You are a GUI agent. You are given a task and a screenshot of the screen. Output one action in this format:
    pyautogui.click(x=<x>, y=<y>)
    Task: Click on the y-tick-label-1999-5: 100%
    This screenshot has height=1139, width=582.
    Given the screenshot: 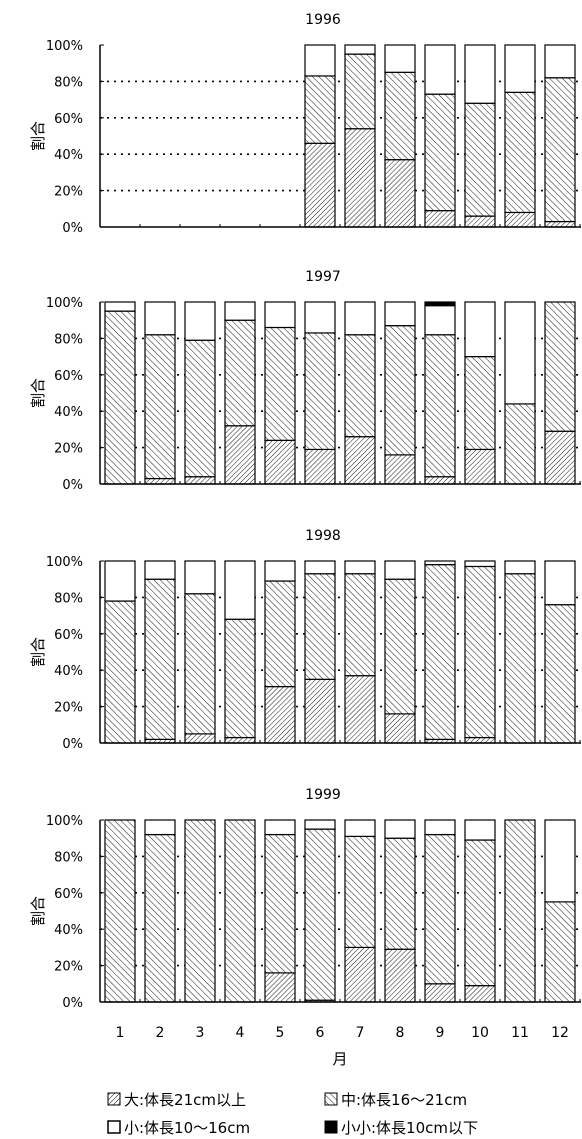 What is the action you would take?
    pyautogui.click(x=64, y=821)
    